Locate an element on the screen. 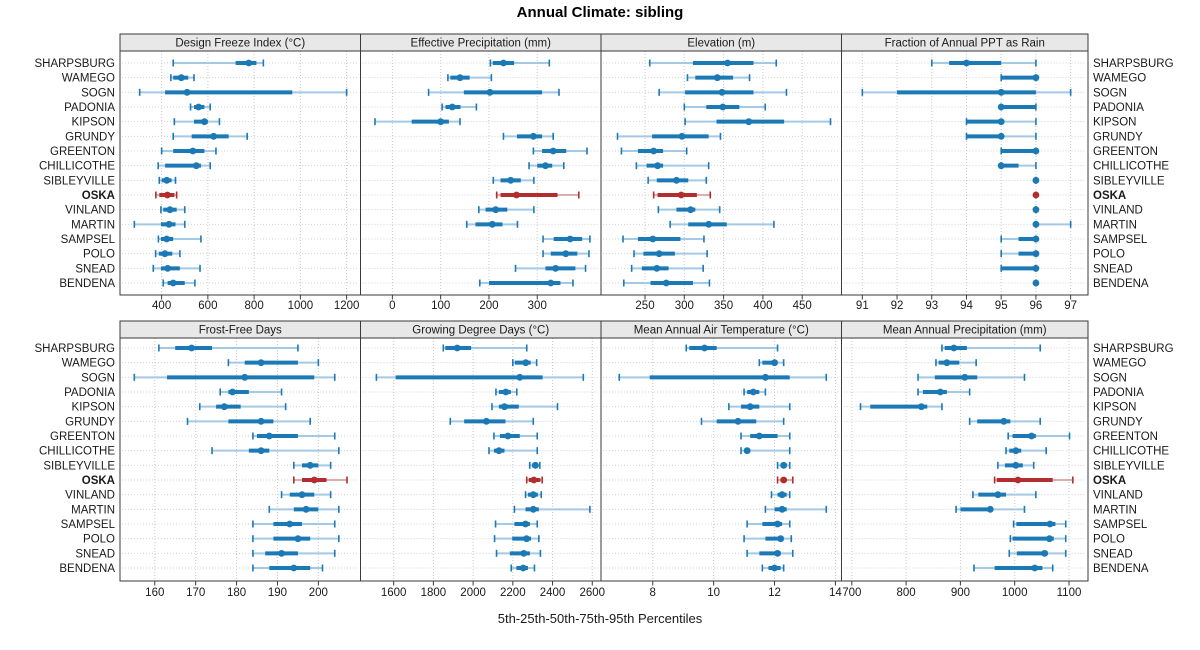 The height and width of the screenshot is (650, 1200). site-label-right: SNEAD is located at coordinates (1113, 269).